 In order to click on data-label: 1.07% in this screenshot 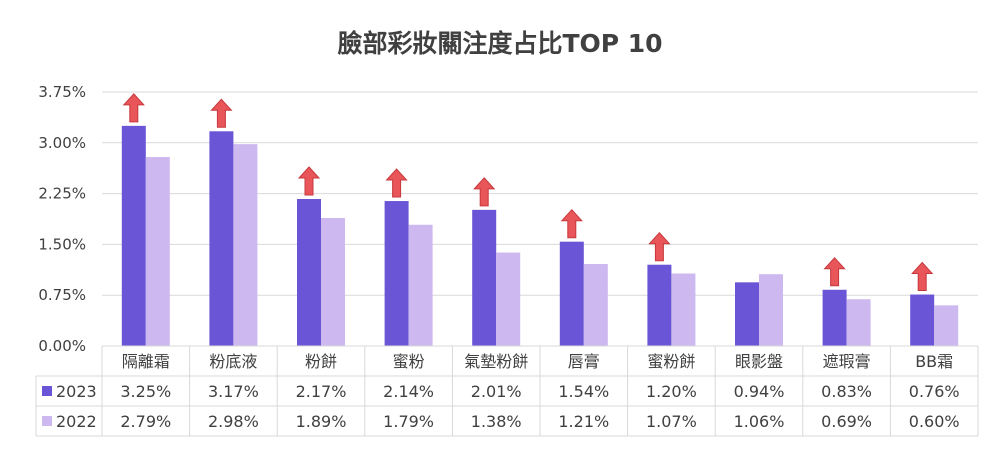, I will do `click(671, 421)`.